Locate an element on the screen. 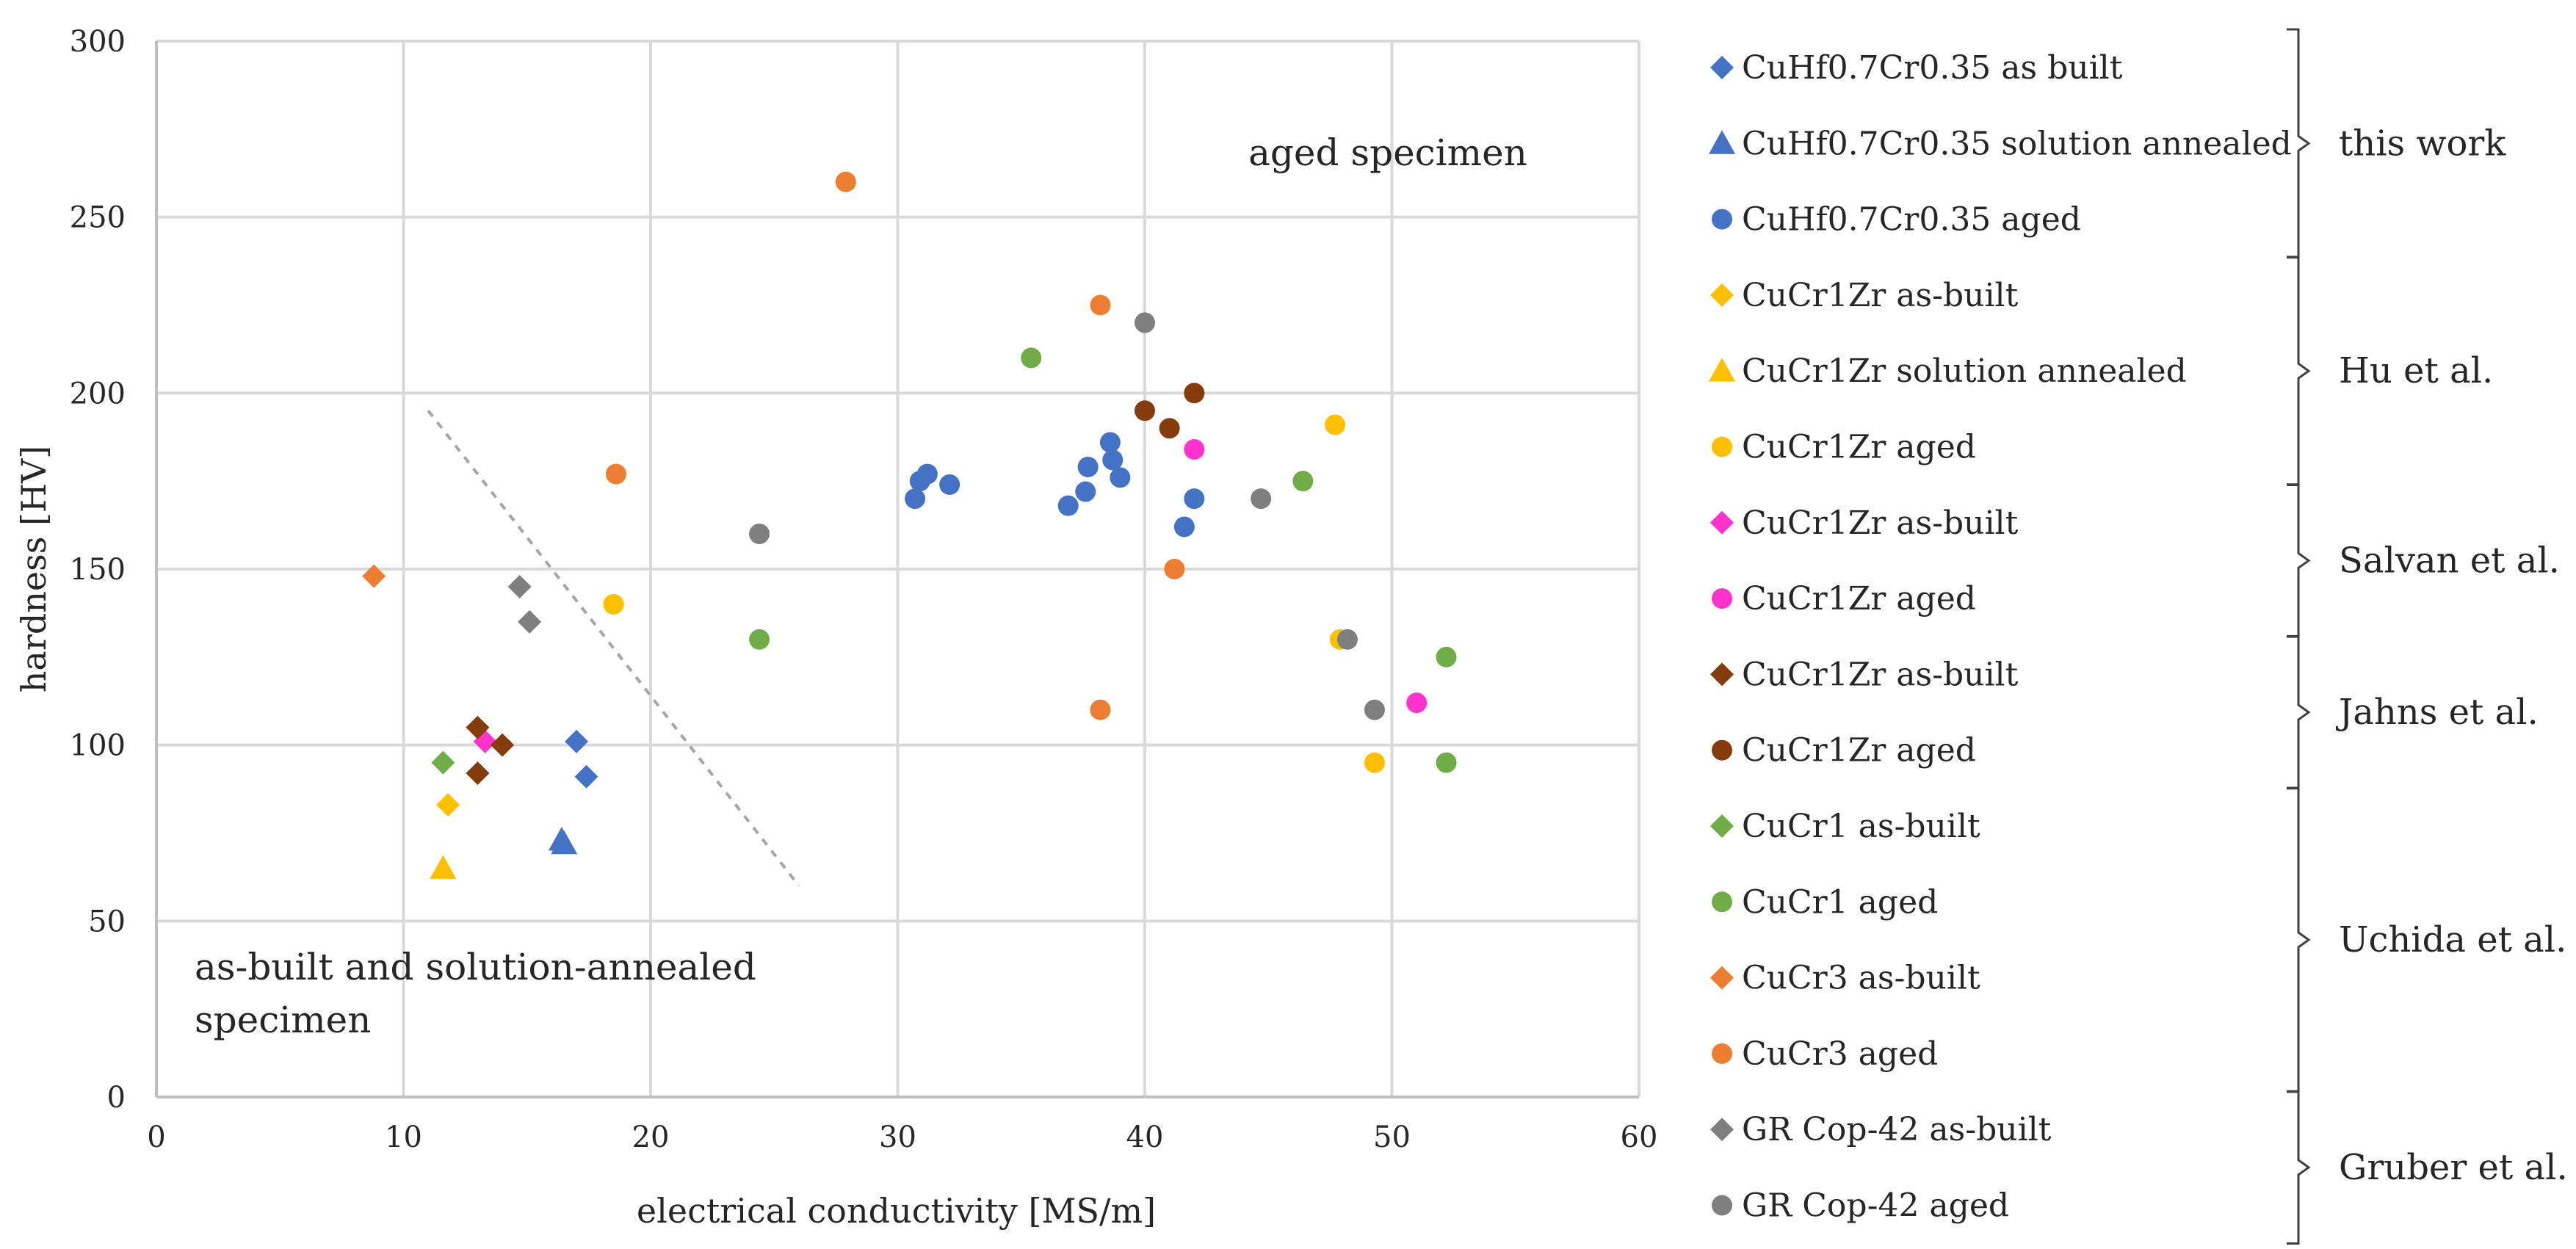  legend-group-label: Jahns et al. is located at coordinates (2437, 713).